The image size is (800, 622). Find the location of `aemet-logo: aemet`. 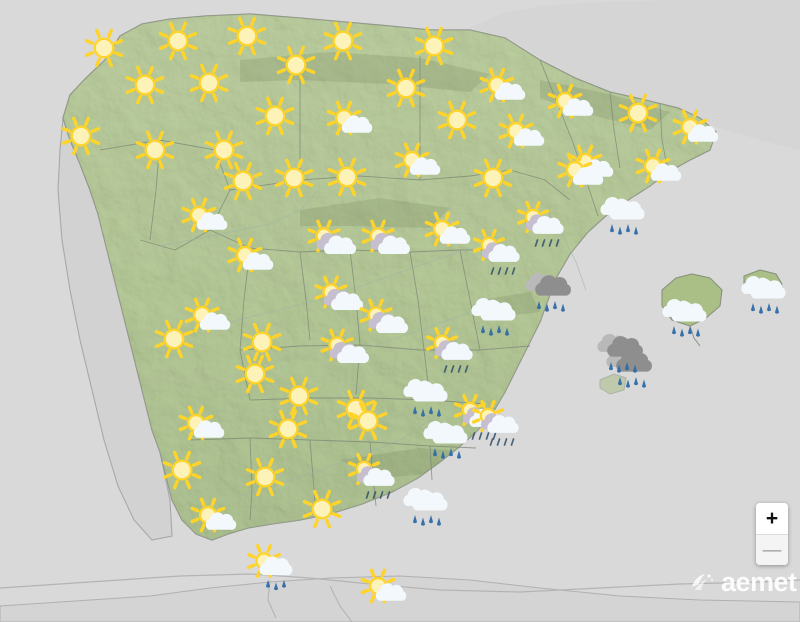

aemet-logo: aemet is located at coordinates (743, 582).